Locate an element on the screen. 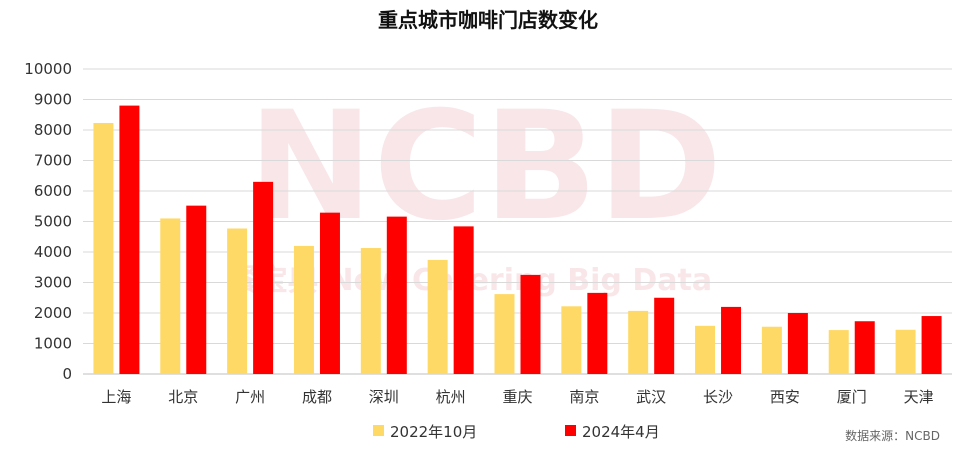  y-tick-label: 10000 is located at coordinates (48, 69).